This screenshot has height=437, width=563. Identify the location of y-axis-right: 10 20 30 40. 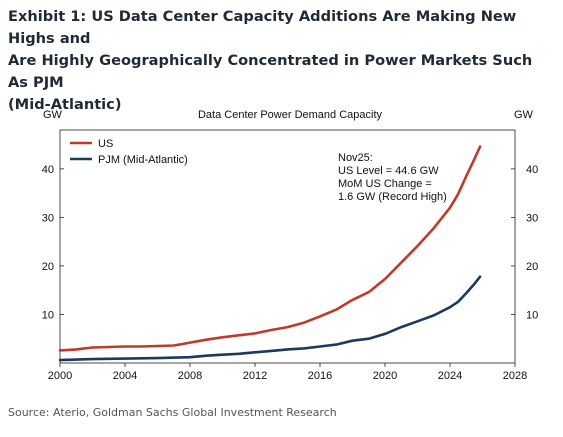
(524, 242).